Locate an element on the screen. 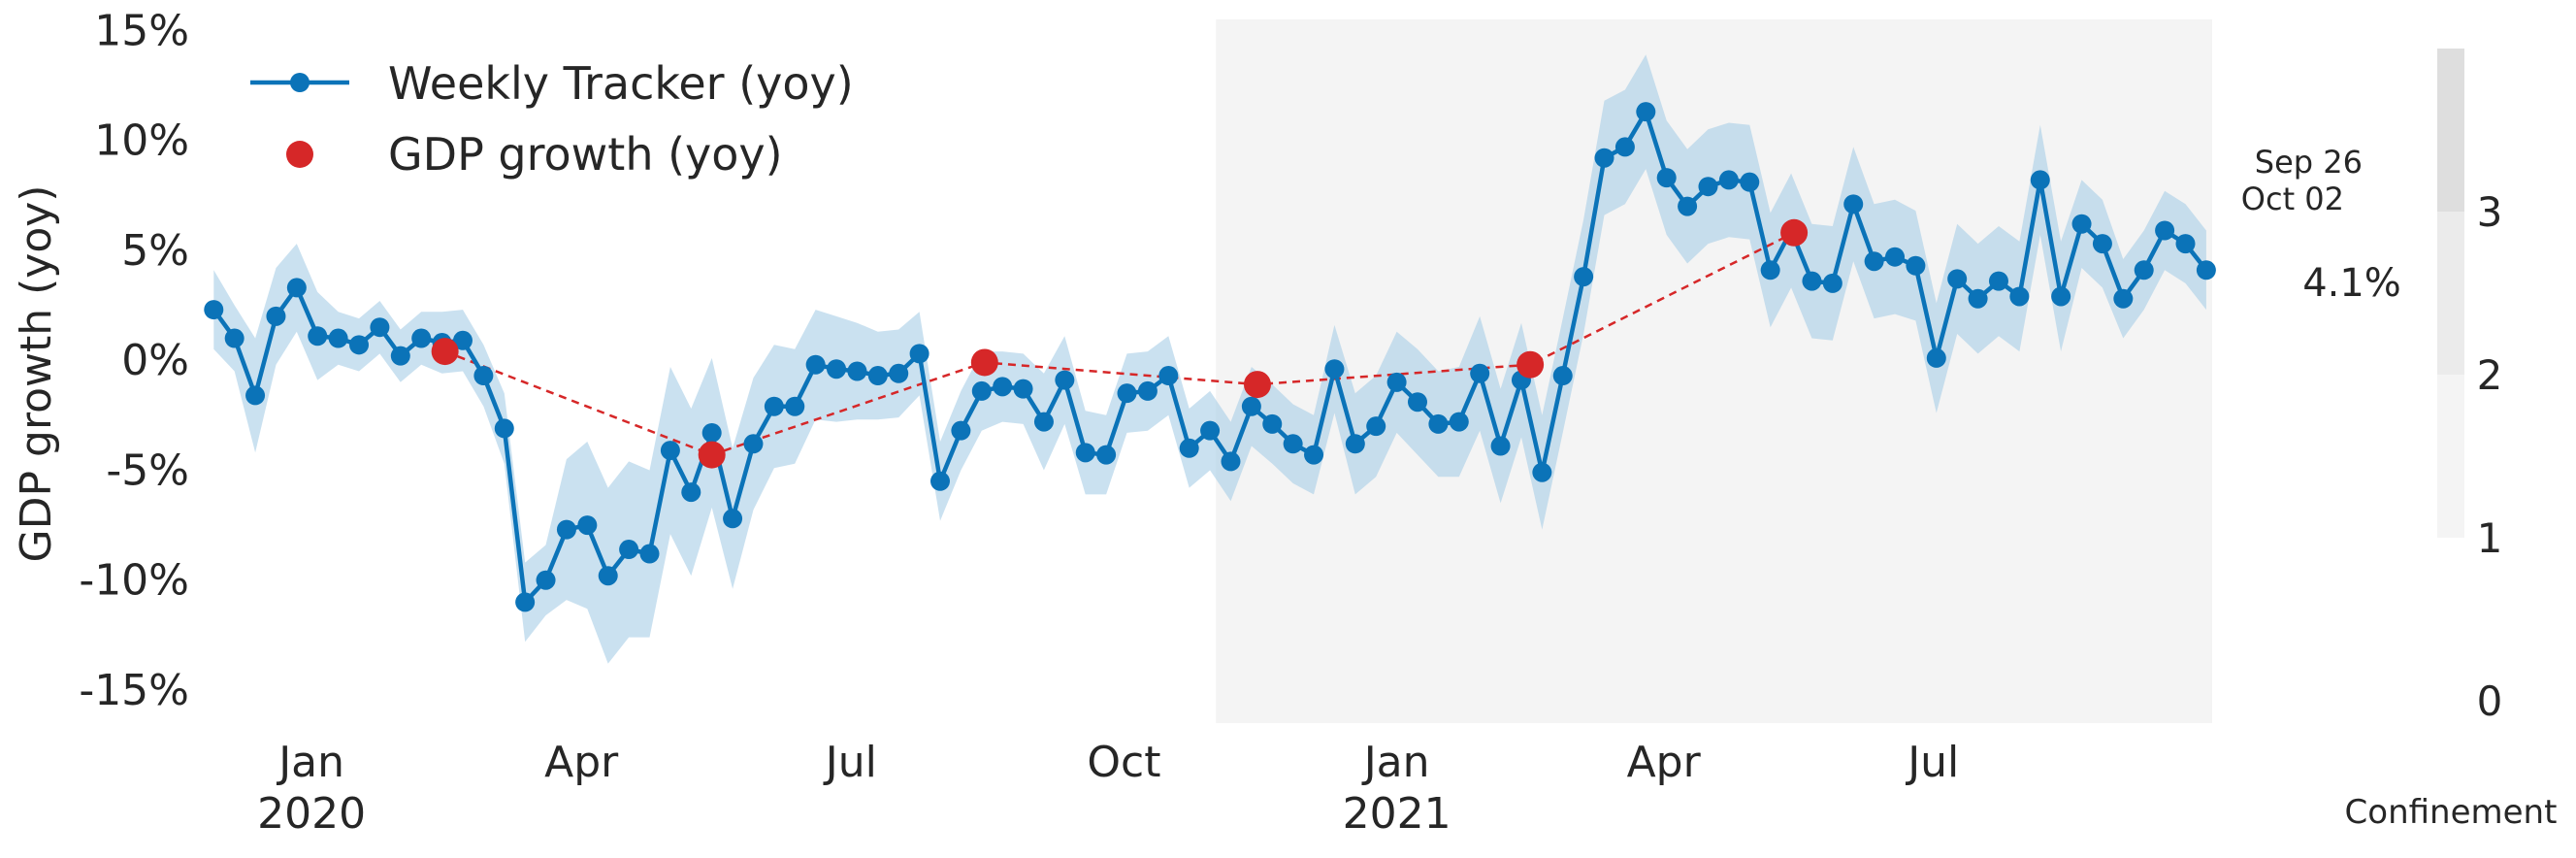 The height and width of the screenshot is (858, 2576). legend-tracker-dot-icon is located at coordinates (300, 82).